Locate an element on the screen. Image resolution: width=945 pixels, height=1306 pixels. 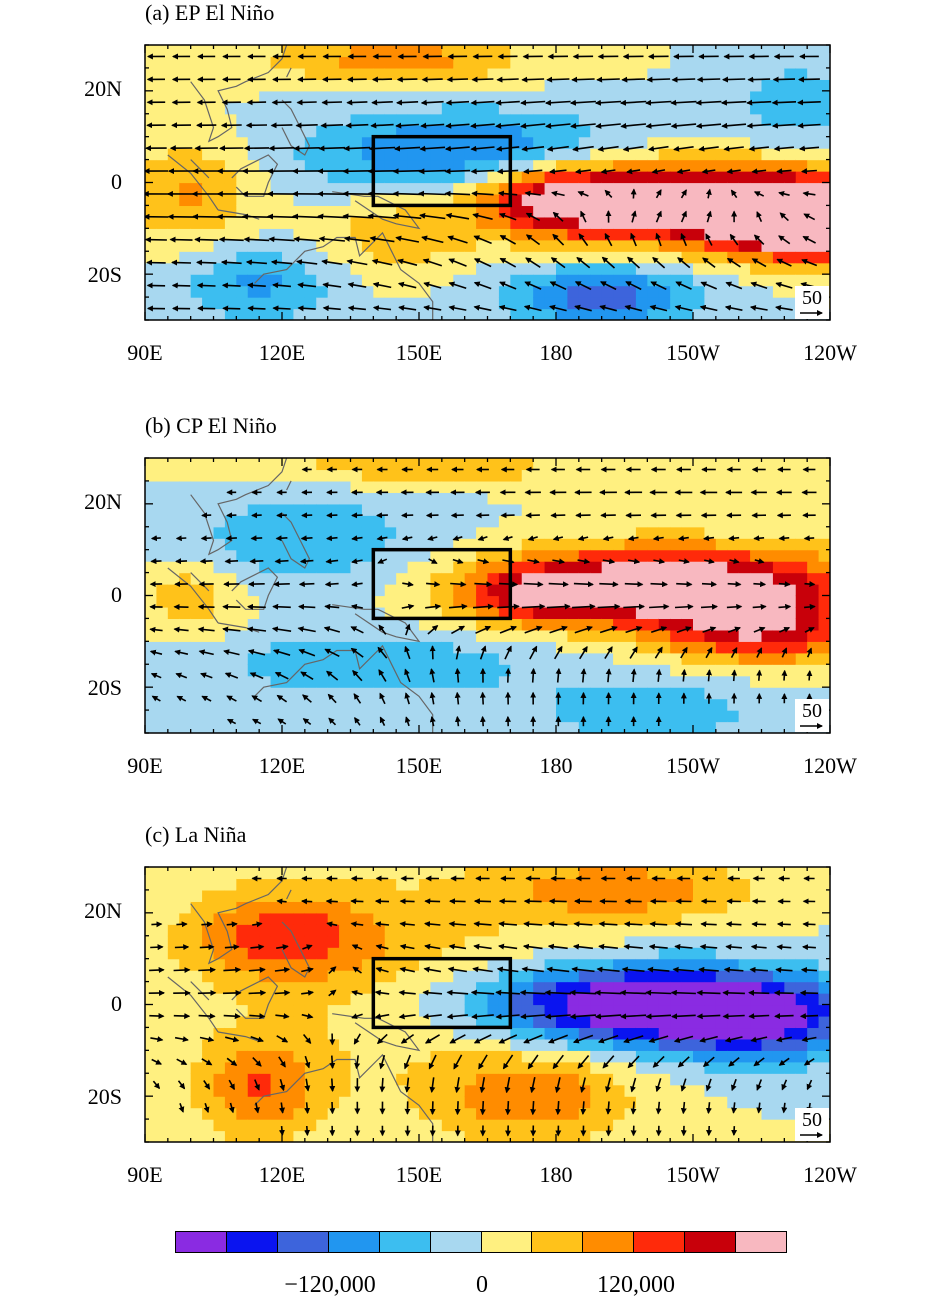
colorbar-label: 0 is located at coordinates (482, 1285).